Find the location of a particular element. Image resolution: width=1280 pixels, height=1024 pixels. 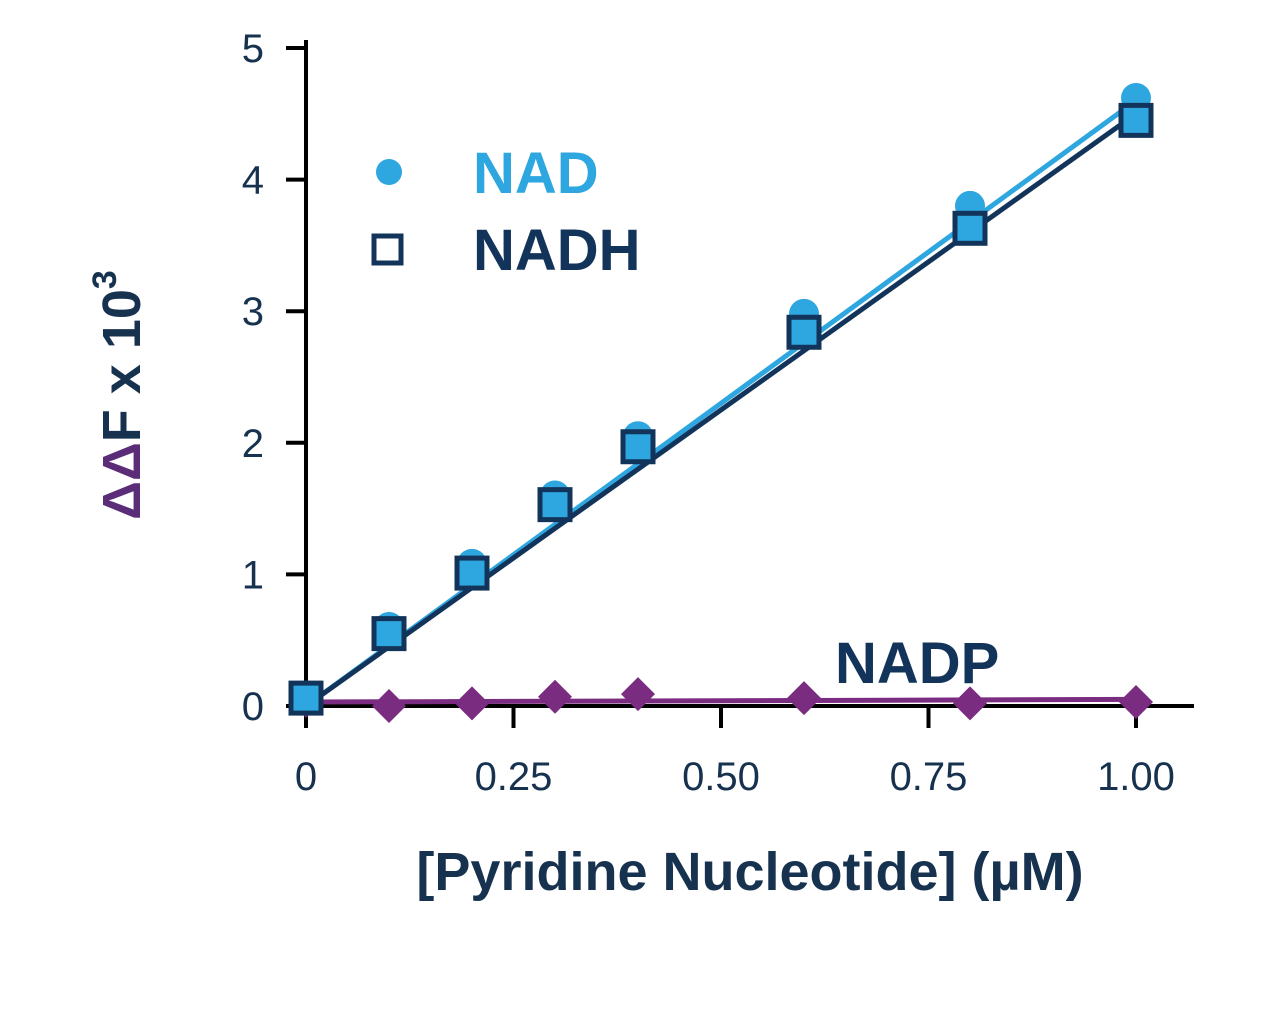

y-axis-title-main: F x 10 is located at coordinates (122, 365).